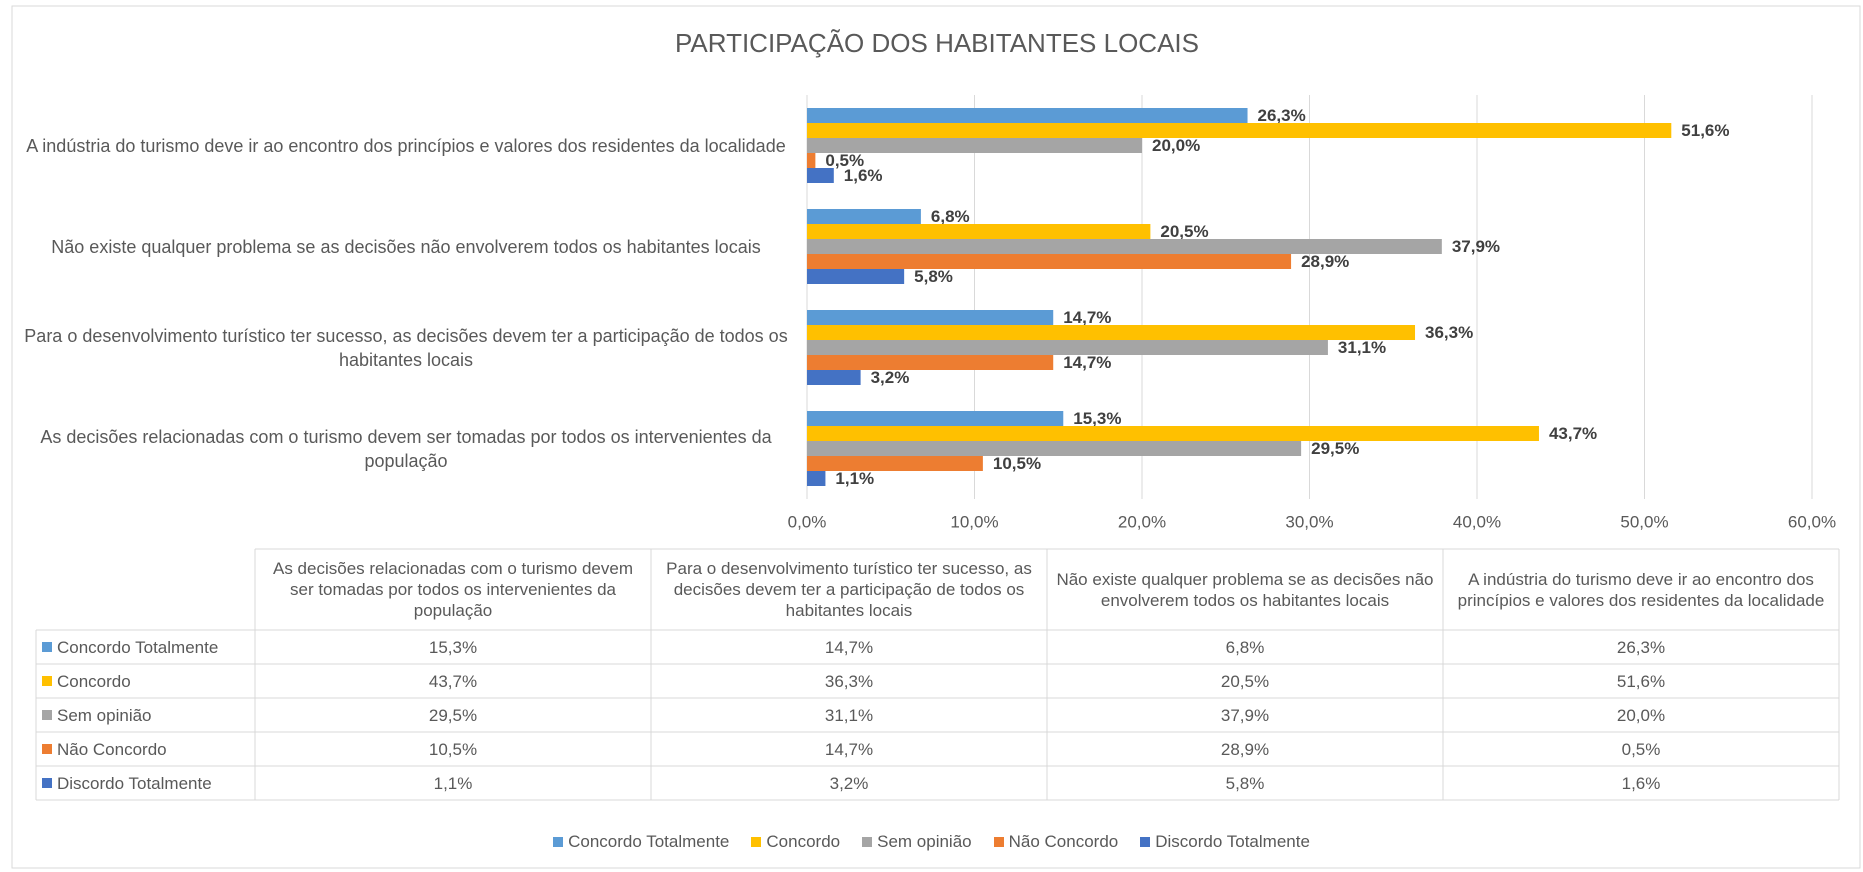 The width and height of the screenshot is (1863, 872). I want to click on data-label: 31,1%, so click(1362, 347).